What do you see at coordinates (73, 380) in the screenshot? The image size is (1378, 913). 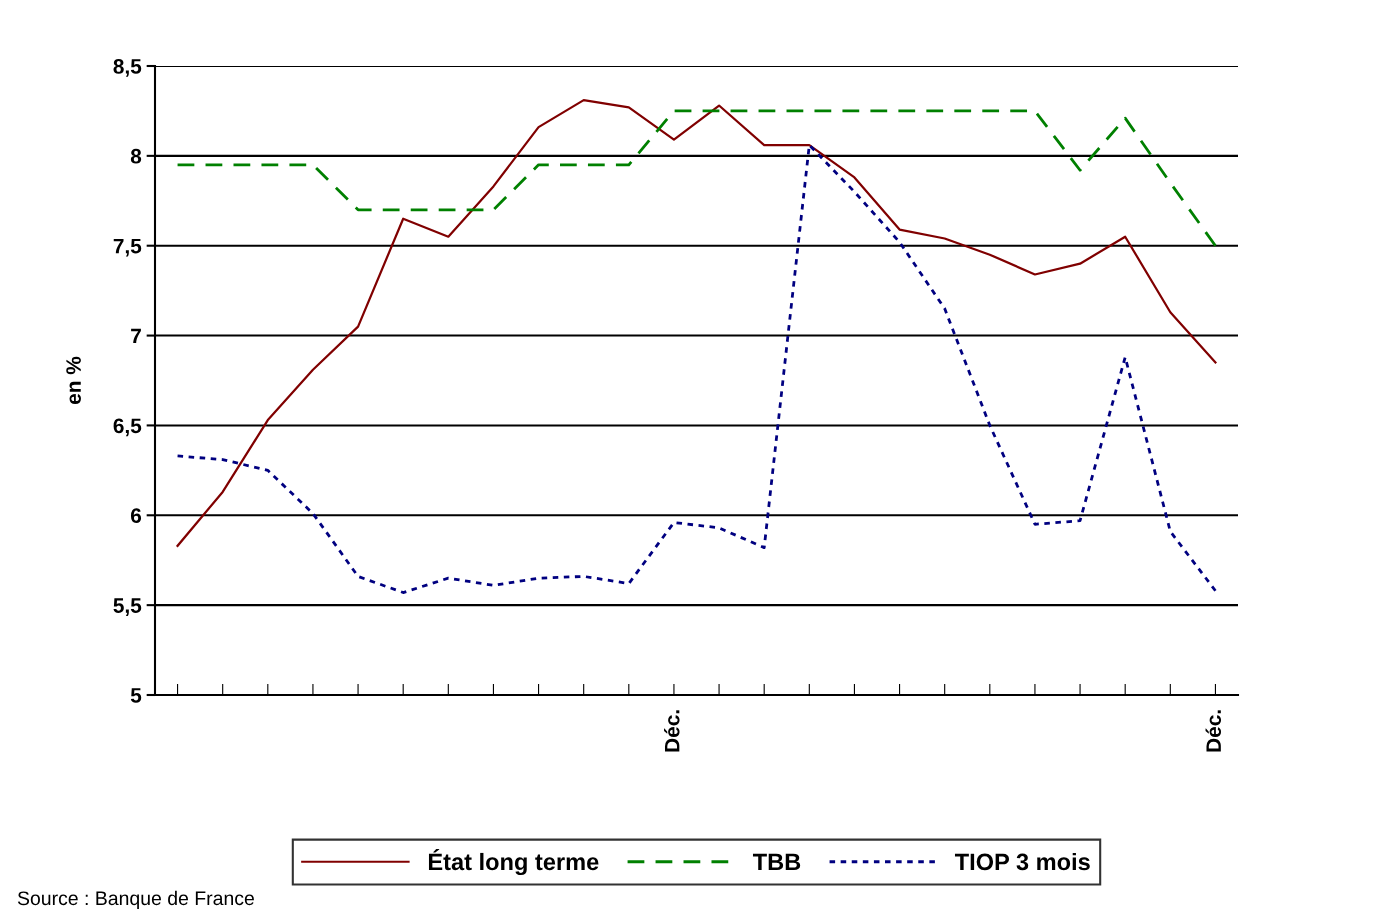 I see `y-axis-title: en %` at bounding box center [73, 380].